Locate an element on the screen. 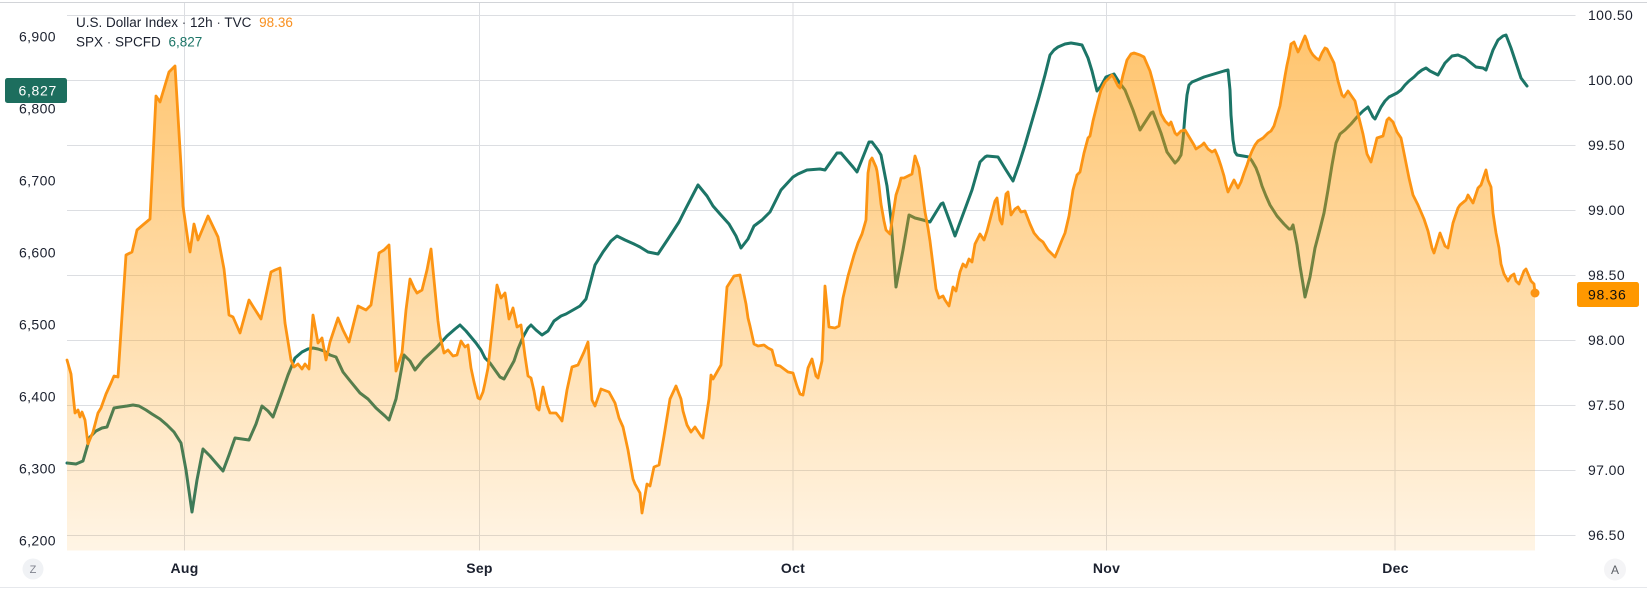  svg-text: SPX · SPCFD 6,827 is located at coordinates (139, 42).